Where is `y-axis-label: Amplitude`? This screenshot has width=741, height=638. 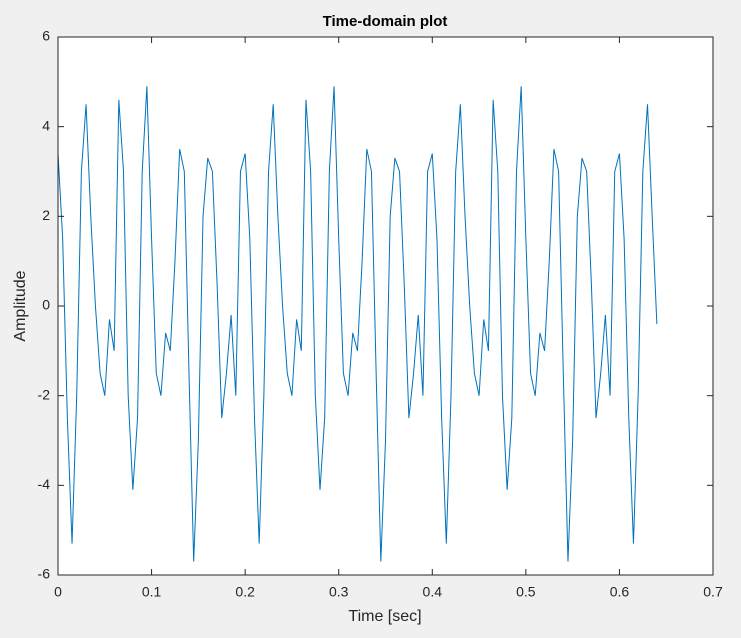 y-axis-label: Amplitude is located at coordinates (20, 305).